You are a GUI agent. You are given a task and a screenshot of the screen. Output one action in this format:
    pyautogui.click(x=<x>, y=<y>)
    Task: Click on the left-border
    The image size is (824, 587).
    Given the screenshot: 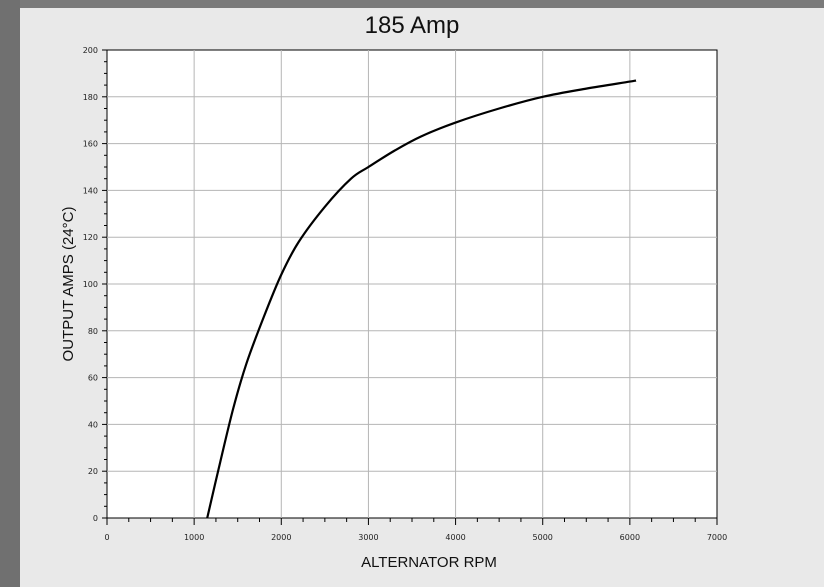 What is the action you would take?
    pyautogui.click(x=10, y=293)
    